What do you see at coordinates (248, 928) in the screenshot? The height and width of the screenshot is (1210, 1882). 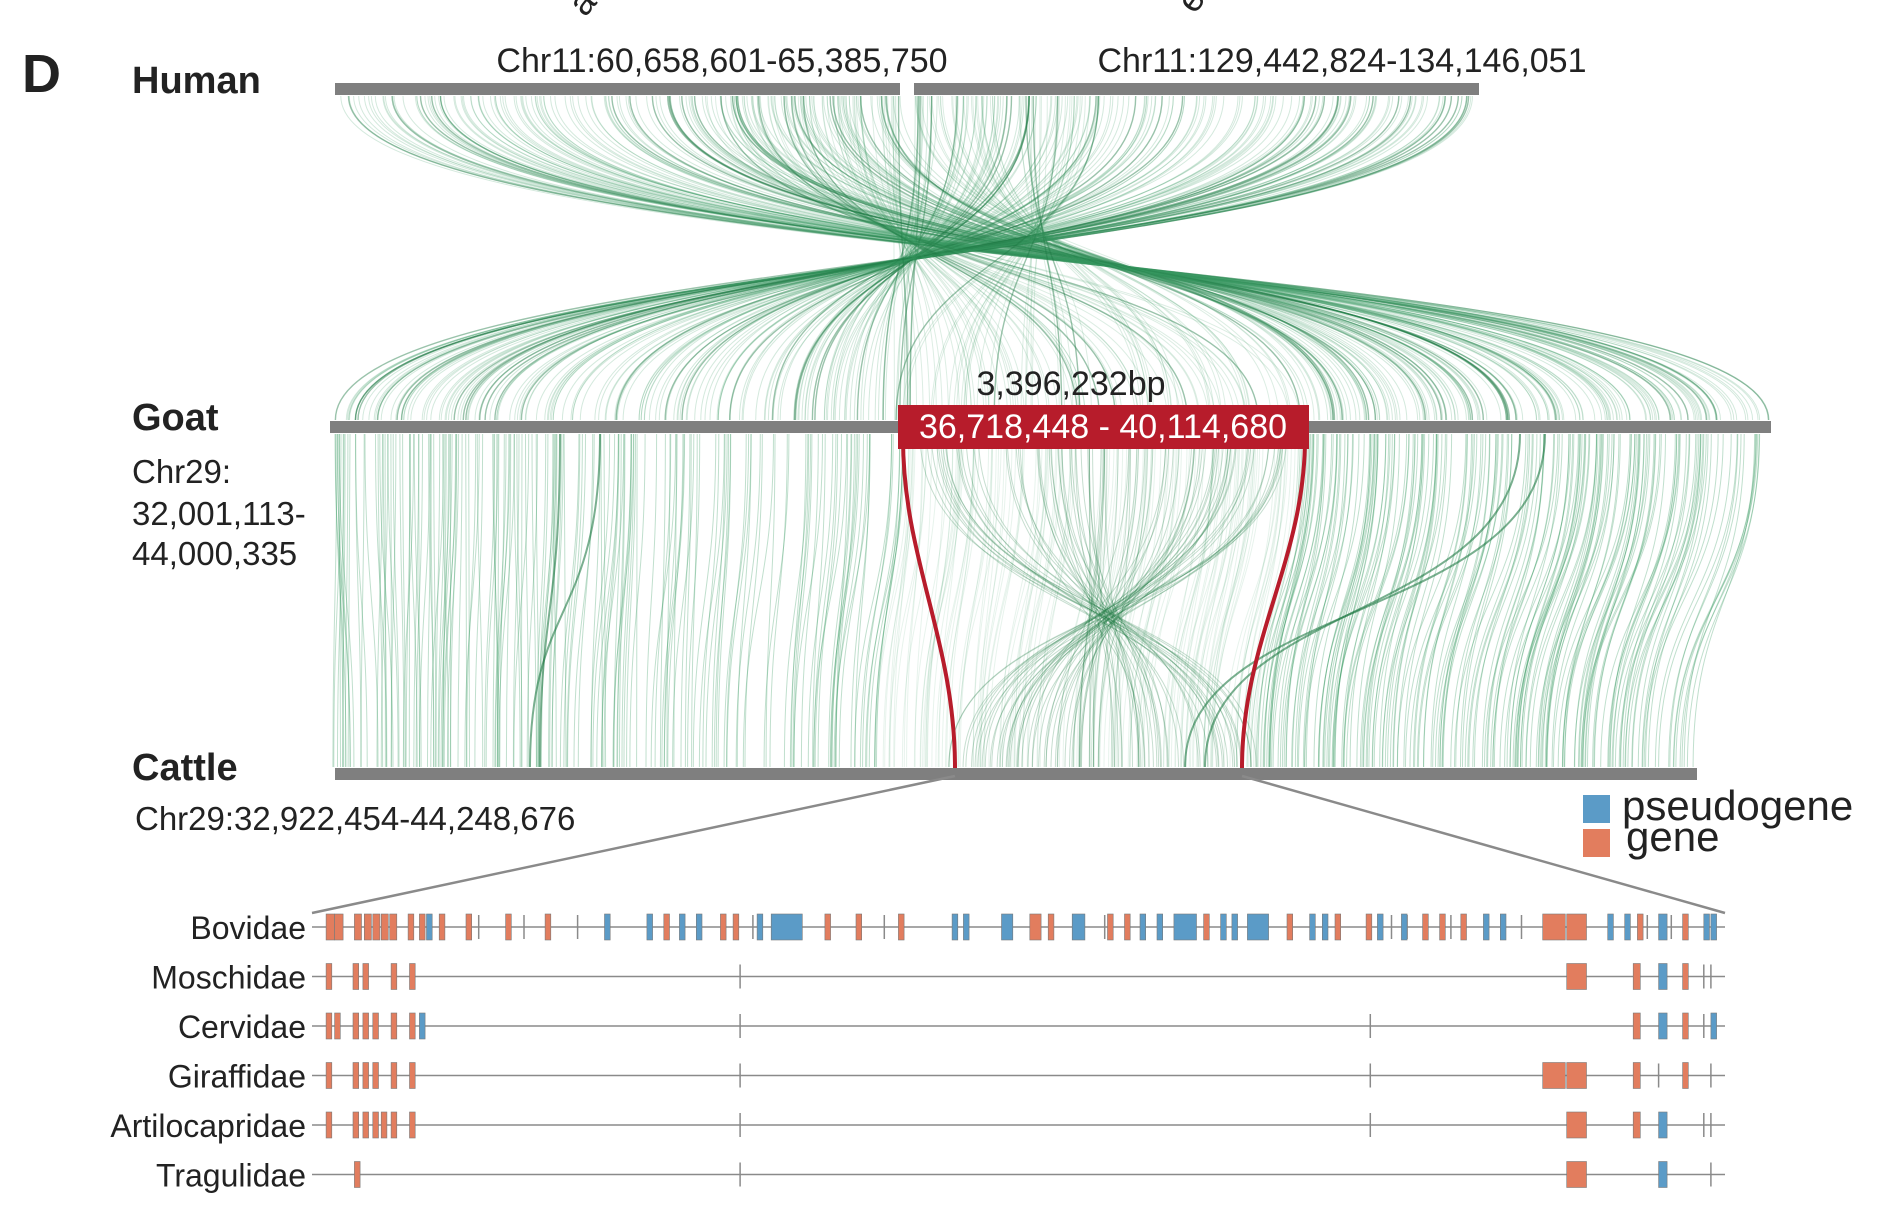 I see `family-label: Bovidae` at bounding box center [248, 928].